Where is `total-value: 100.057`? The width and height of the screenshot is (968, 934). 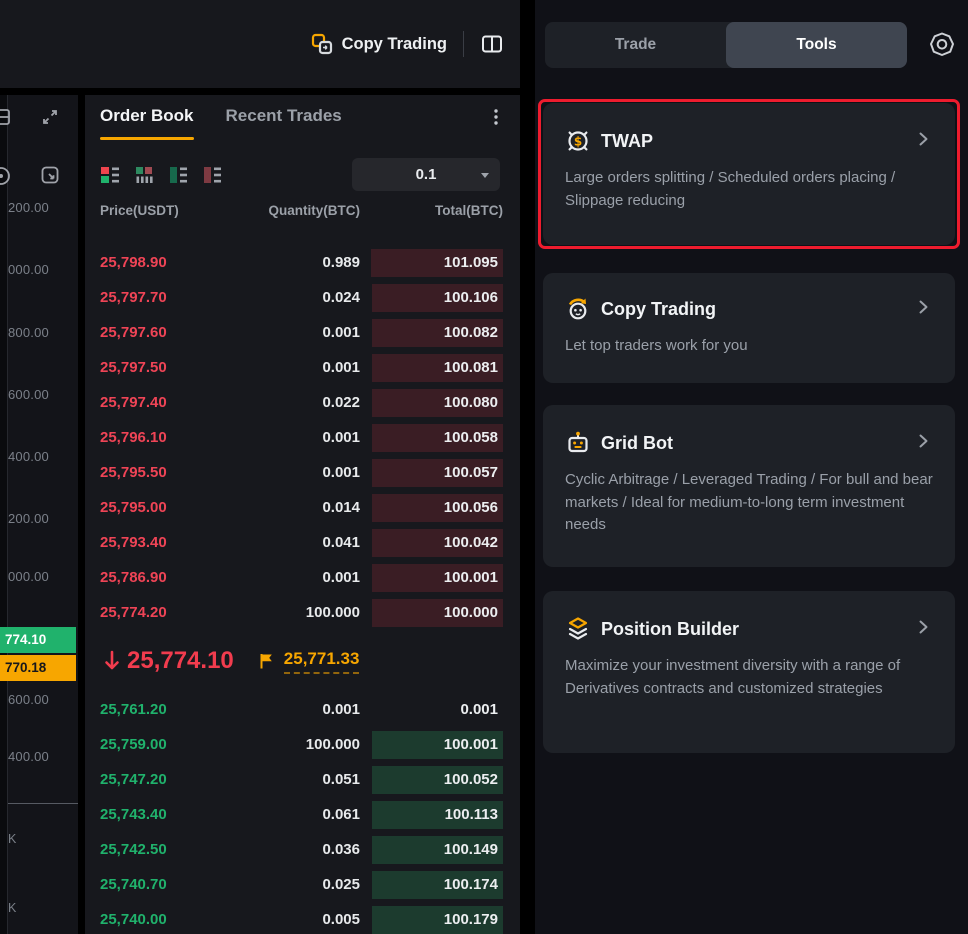
total-value: 100.057 is located at coordinates (470, 472).